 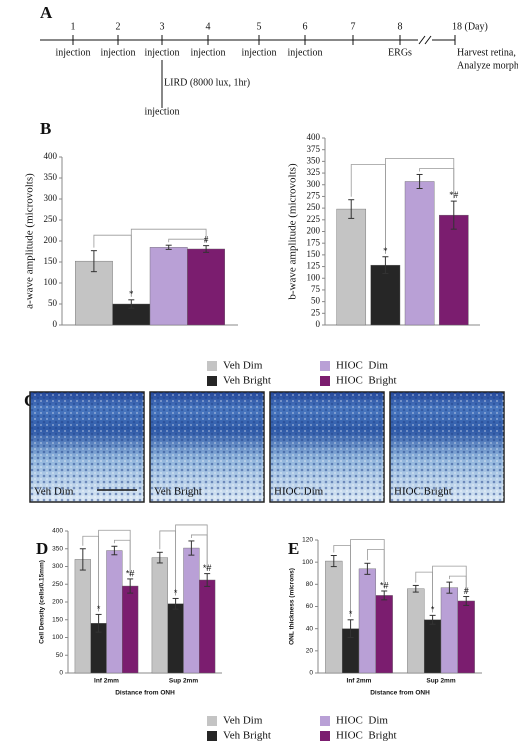 What do you see at coordinates (30, 241) in the screenshot?
I see `y-axis-label: a-wave amplitude (microvolts)` at bounding box center [30, 241].